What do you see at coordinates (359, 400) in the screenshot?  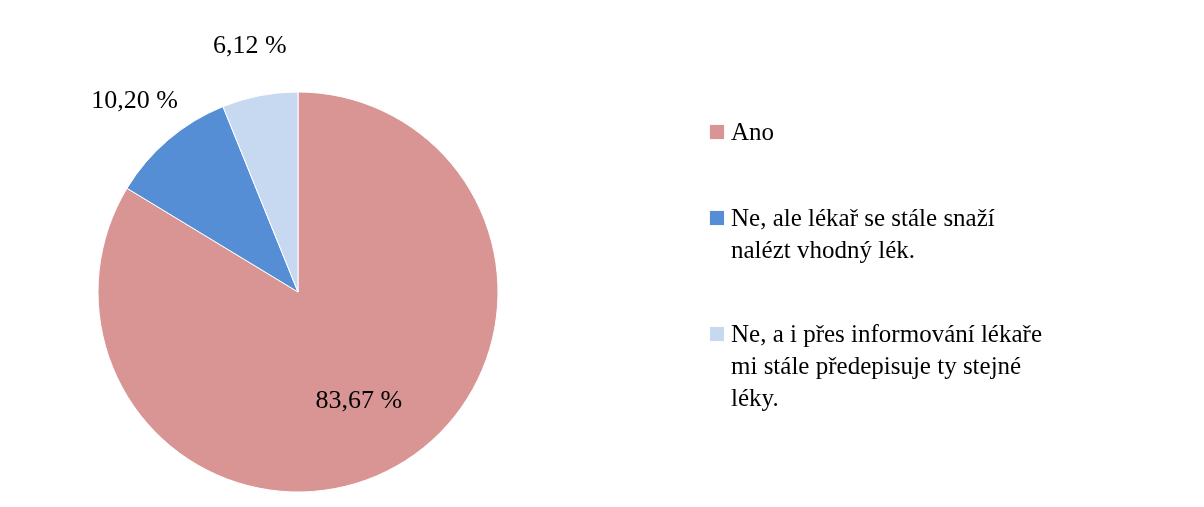 I see `data-label: 83,67 %` at bounding box center [359, 400].